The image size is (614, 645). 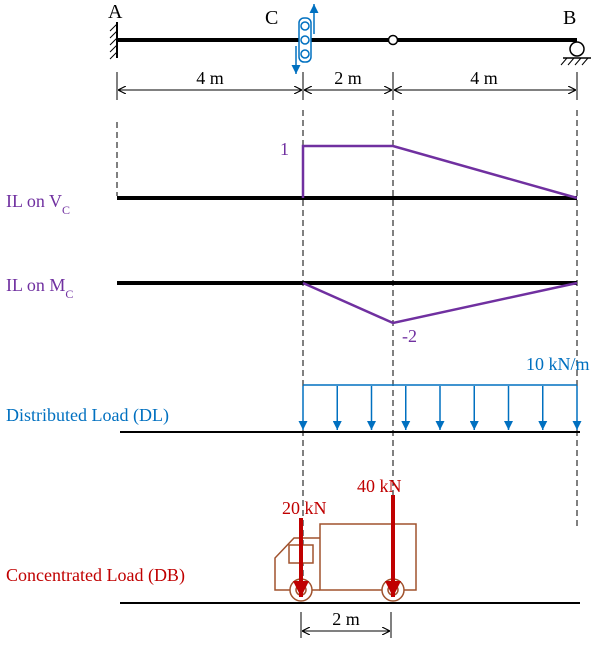 What do you see at coordinates (115, 12) in the screenshot?
I see `support-a-label: A` at bounding box center [115, 12].